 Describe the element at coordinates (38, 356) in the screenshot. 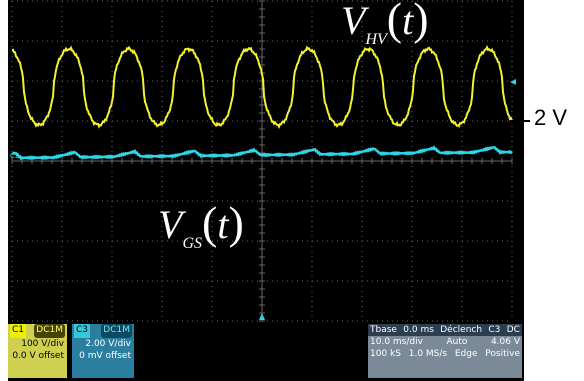

I see `channel1-offset: 0.0 V offset` at that location.